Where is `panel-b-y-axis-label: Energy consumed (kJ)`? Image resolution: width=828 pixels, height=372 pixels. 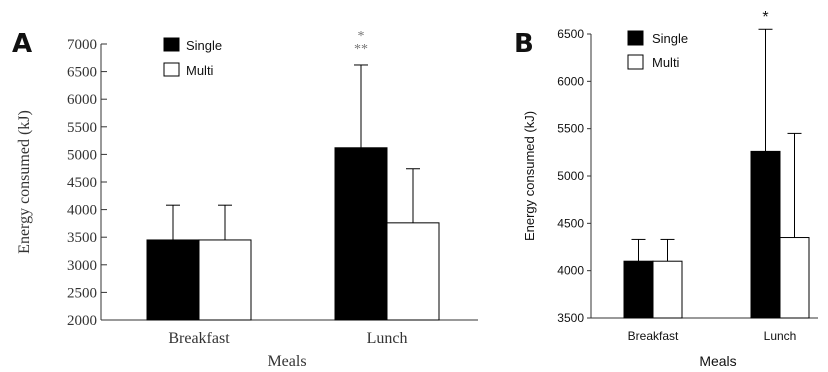
panel-b-y-axis-label: Energy consumed (kJ) is located at coordinates (529, 176).